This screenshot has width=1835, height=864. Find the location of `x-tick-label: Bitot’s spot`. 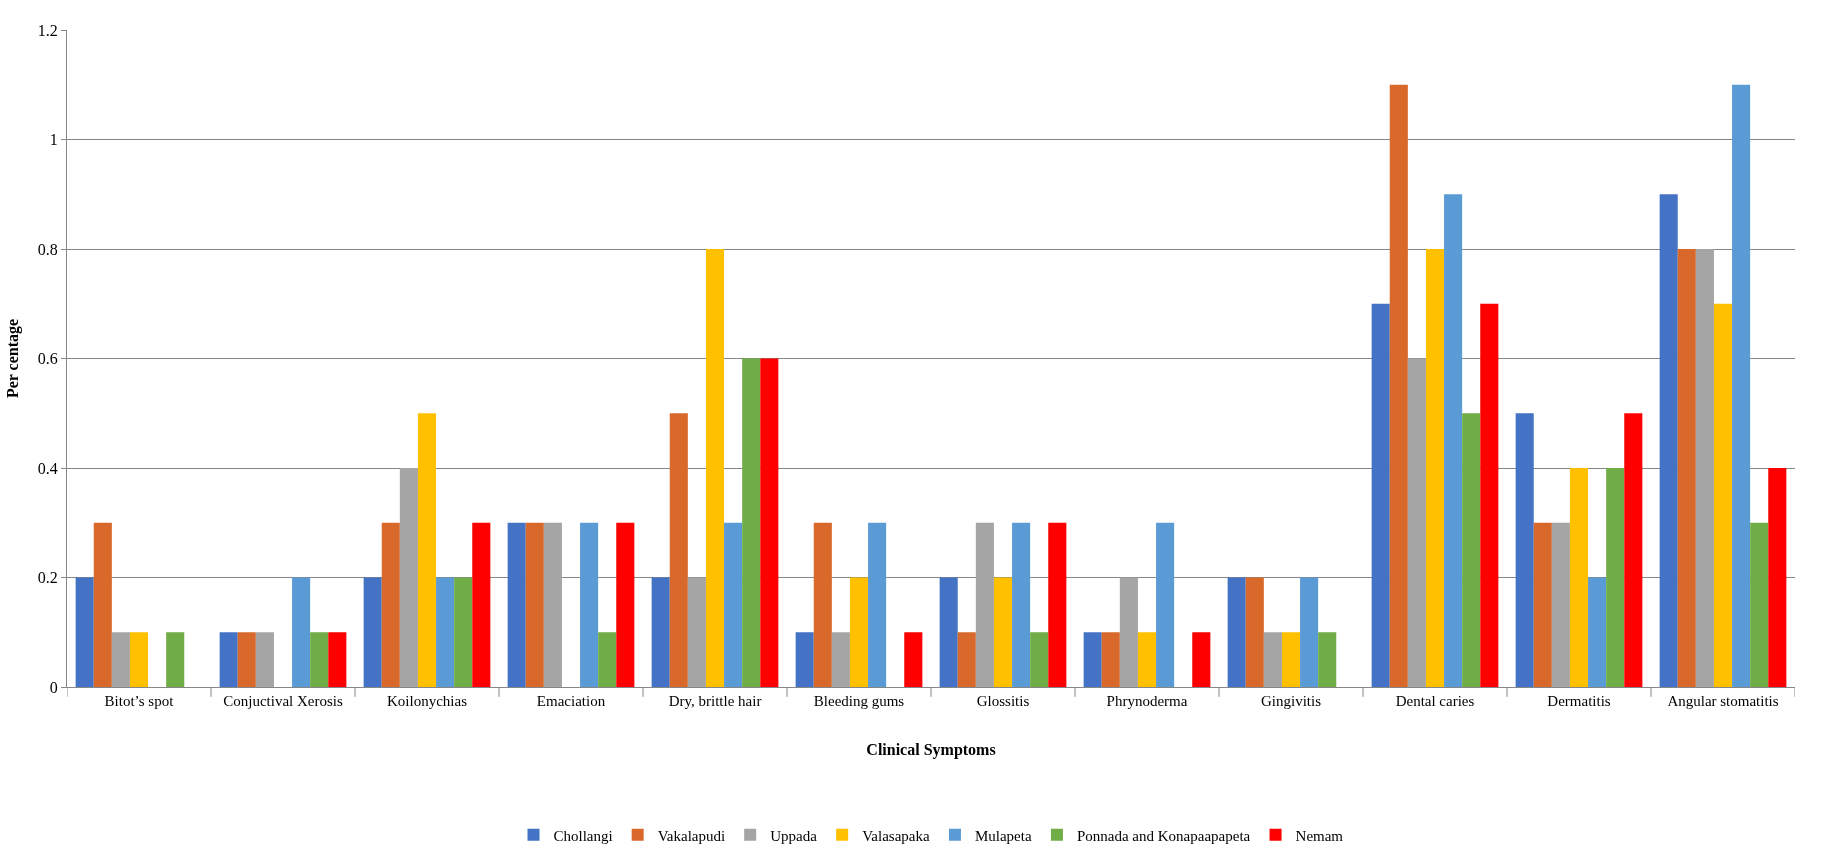

x-tick-label: Bitot’s spot is located at coordinates (139, 701).